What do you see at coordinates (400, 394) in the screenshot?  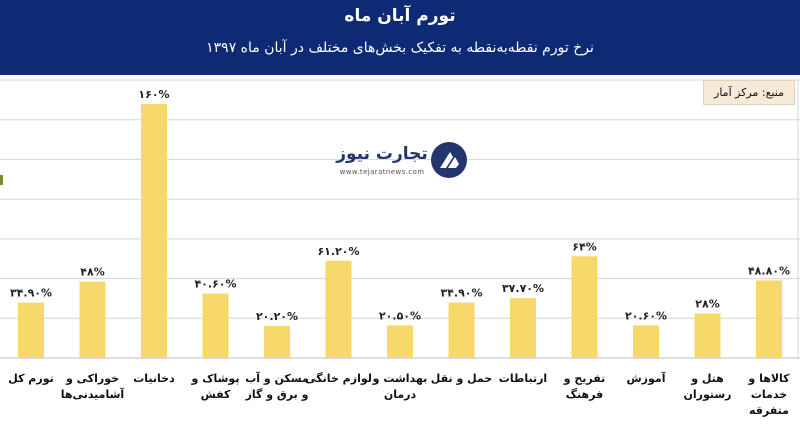 I see `x-tick-label-7: درمان` at bounding box center [400, 394].